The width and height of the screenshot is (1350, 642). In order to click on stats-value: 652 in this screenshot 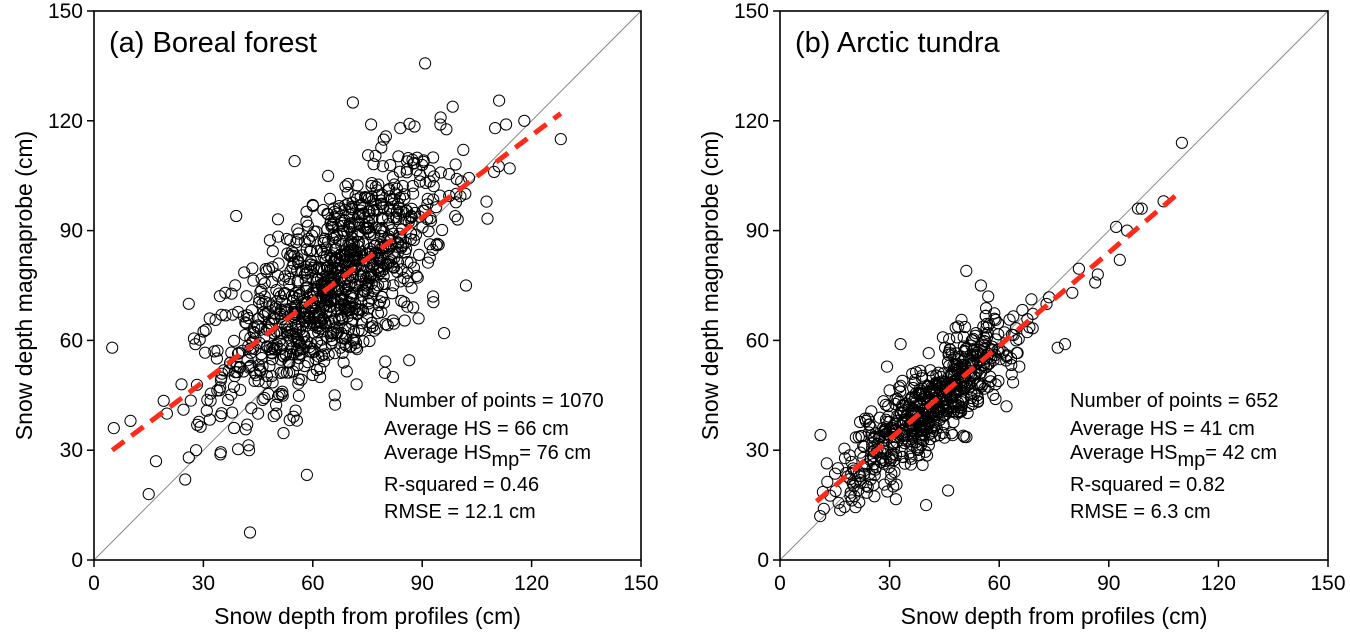, I will do `click(1261, 401)`.